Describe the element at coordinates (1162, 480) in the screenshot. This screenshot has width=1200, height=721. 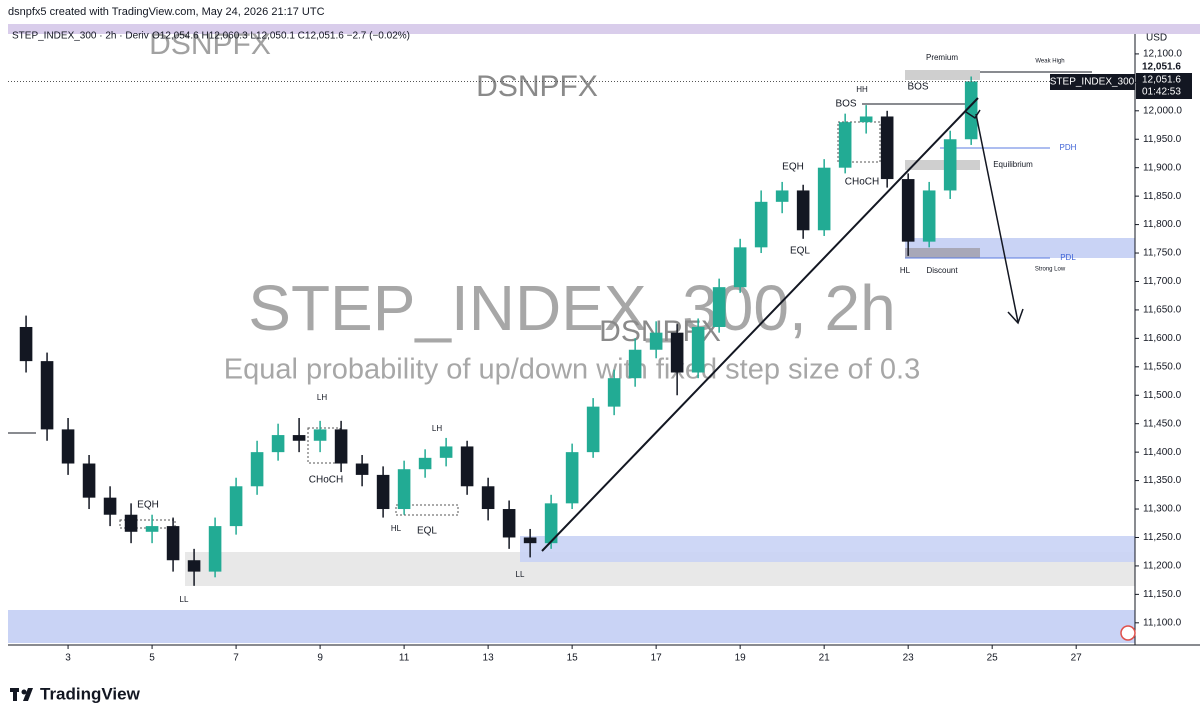
I see `y-tick-label: 11,350.0` at that location.